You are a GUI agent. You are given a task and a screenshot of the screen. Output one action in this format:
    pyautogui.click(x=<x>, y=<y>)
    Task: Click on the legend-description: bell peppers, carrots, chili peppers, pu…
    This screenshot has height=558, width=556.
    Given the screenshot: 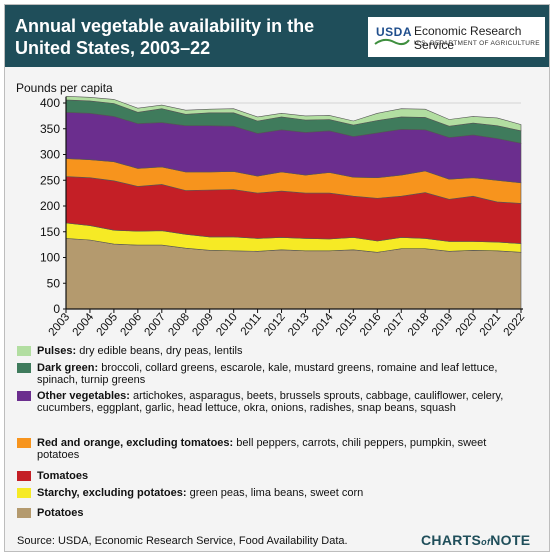 What is the action you would take?
    pyautogui.click(x=262, y=449)
    